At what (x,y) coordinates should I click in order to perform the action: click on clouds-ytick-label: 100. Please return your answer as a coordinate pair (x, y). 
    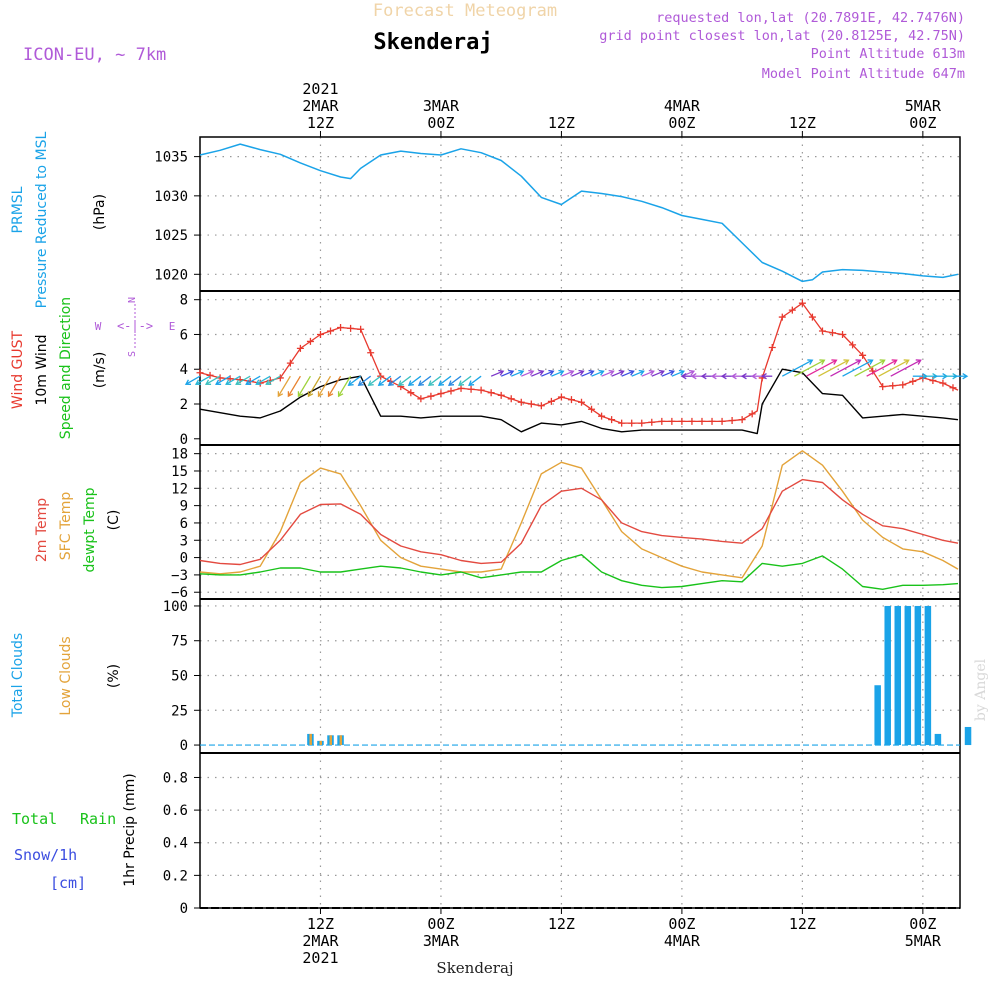
    Looking at the image, I should click on (175, 607).